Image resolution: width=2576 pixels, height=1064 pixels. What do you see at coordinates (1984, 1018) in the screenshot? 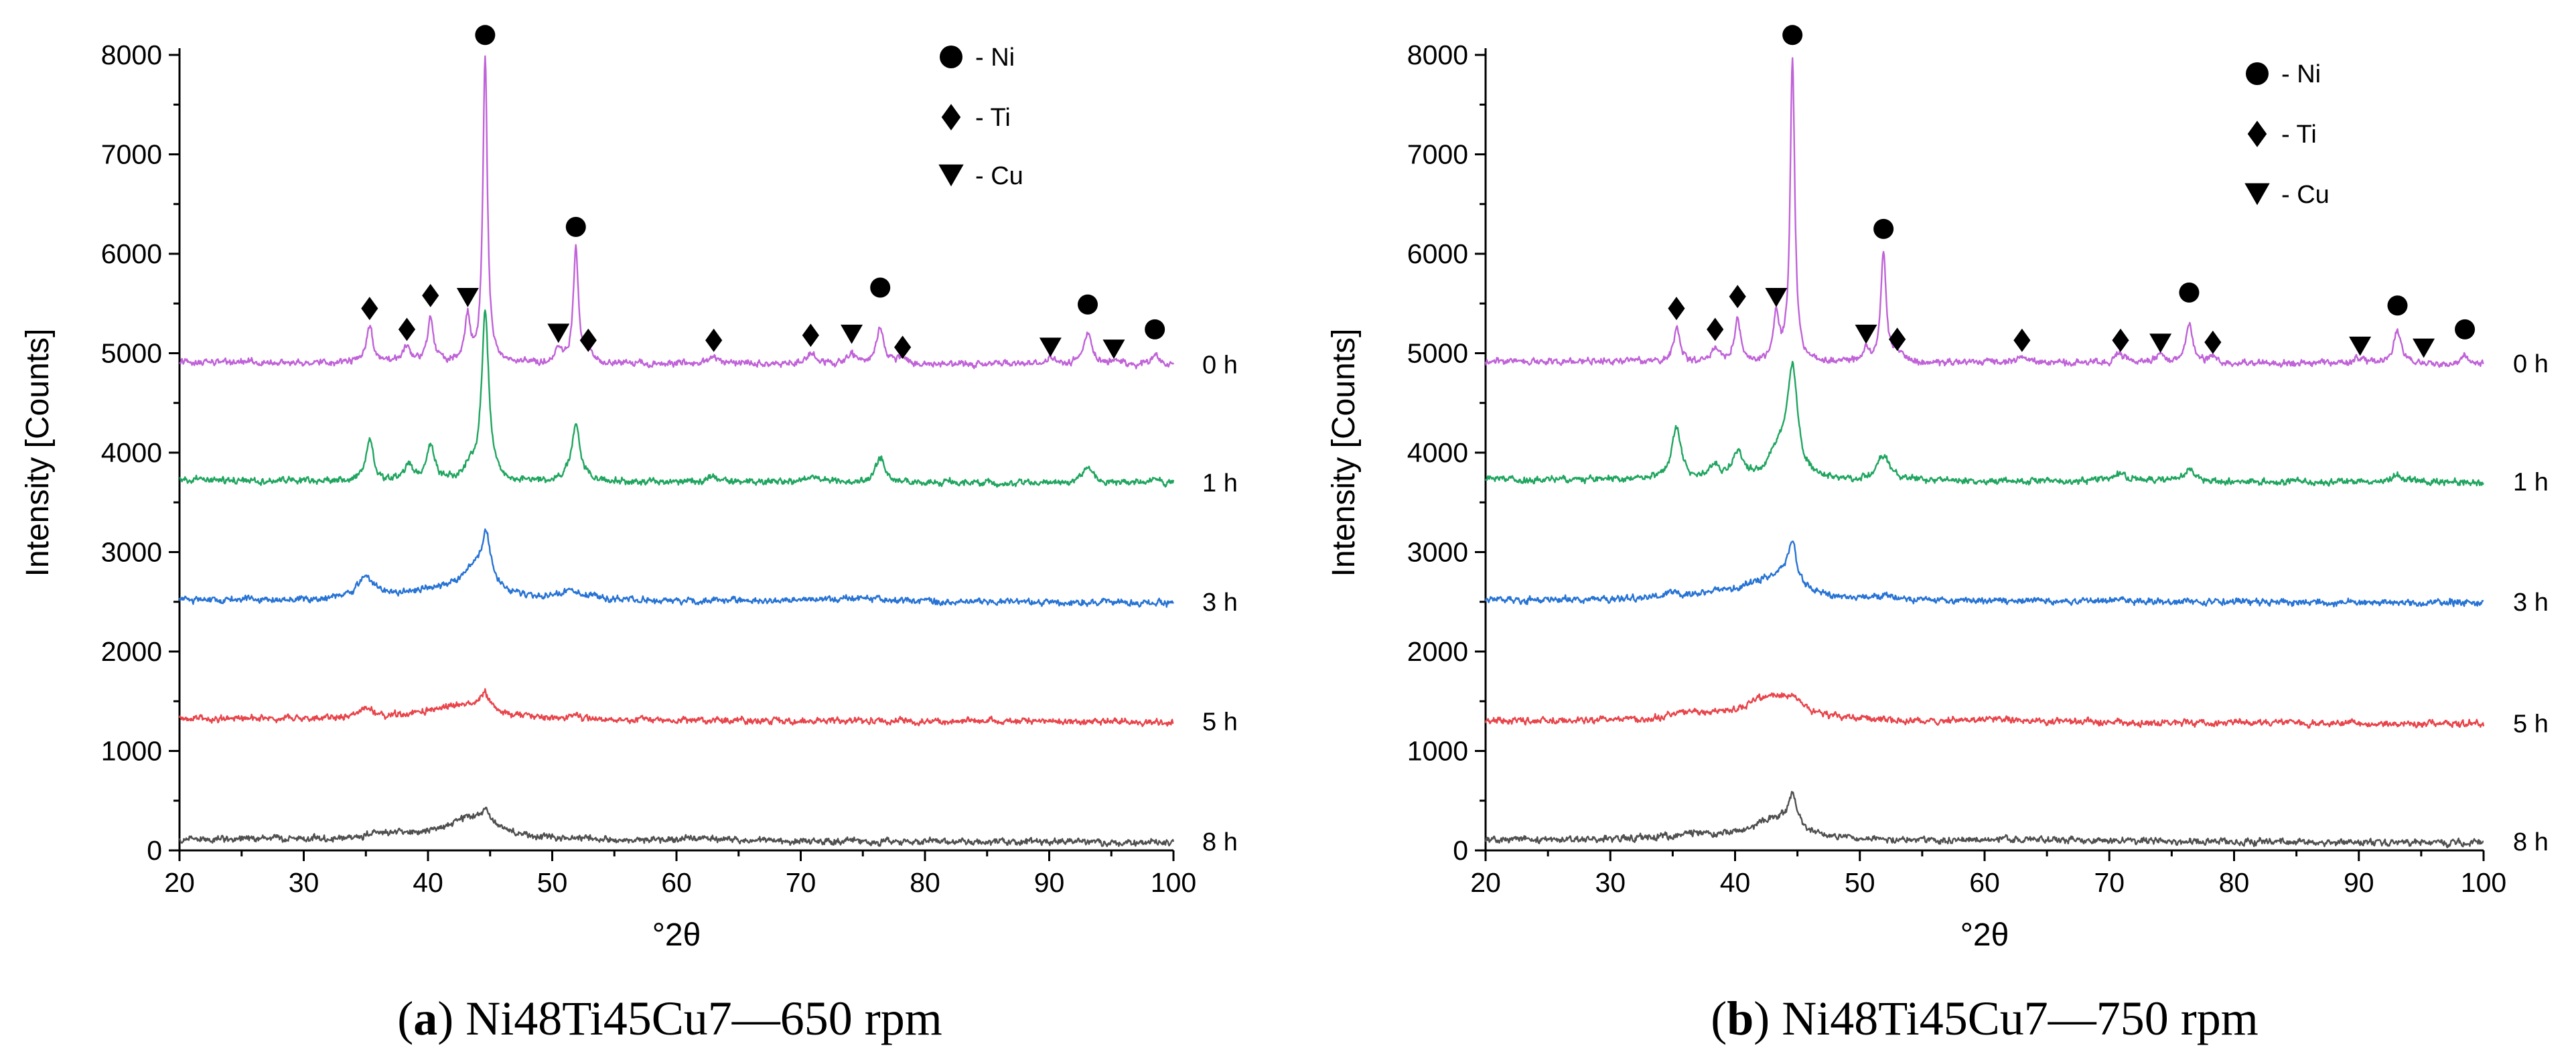
I see `panel-caption: (b) Ni48Ti45Cu7—750 rpm` at bounding box center [1984, 1018].